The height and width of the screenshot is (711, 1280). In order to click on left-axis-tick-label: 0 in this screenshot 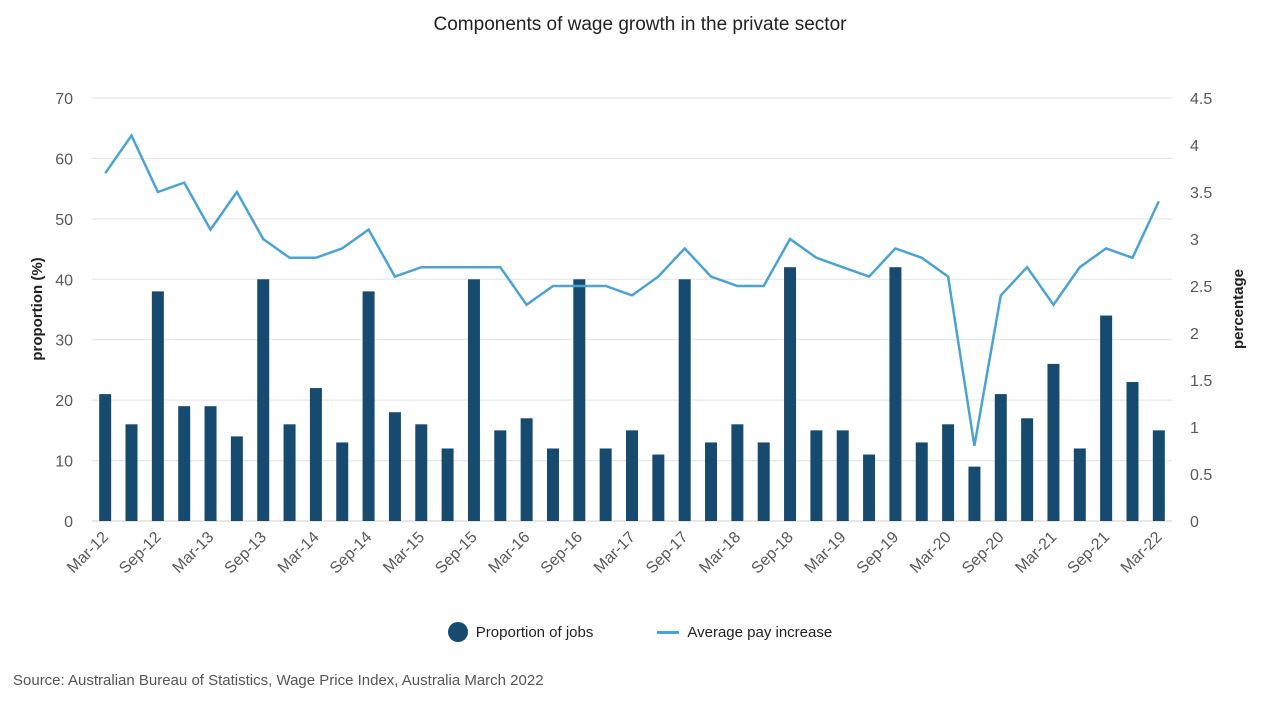, I will do `click(68, 522)`.